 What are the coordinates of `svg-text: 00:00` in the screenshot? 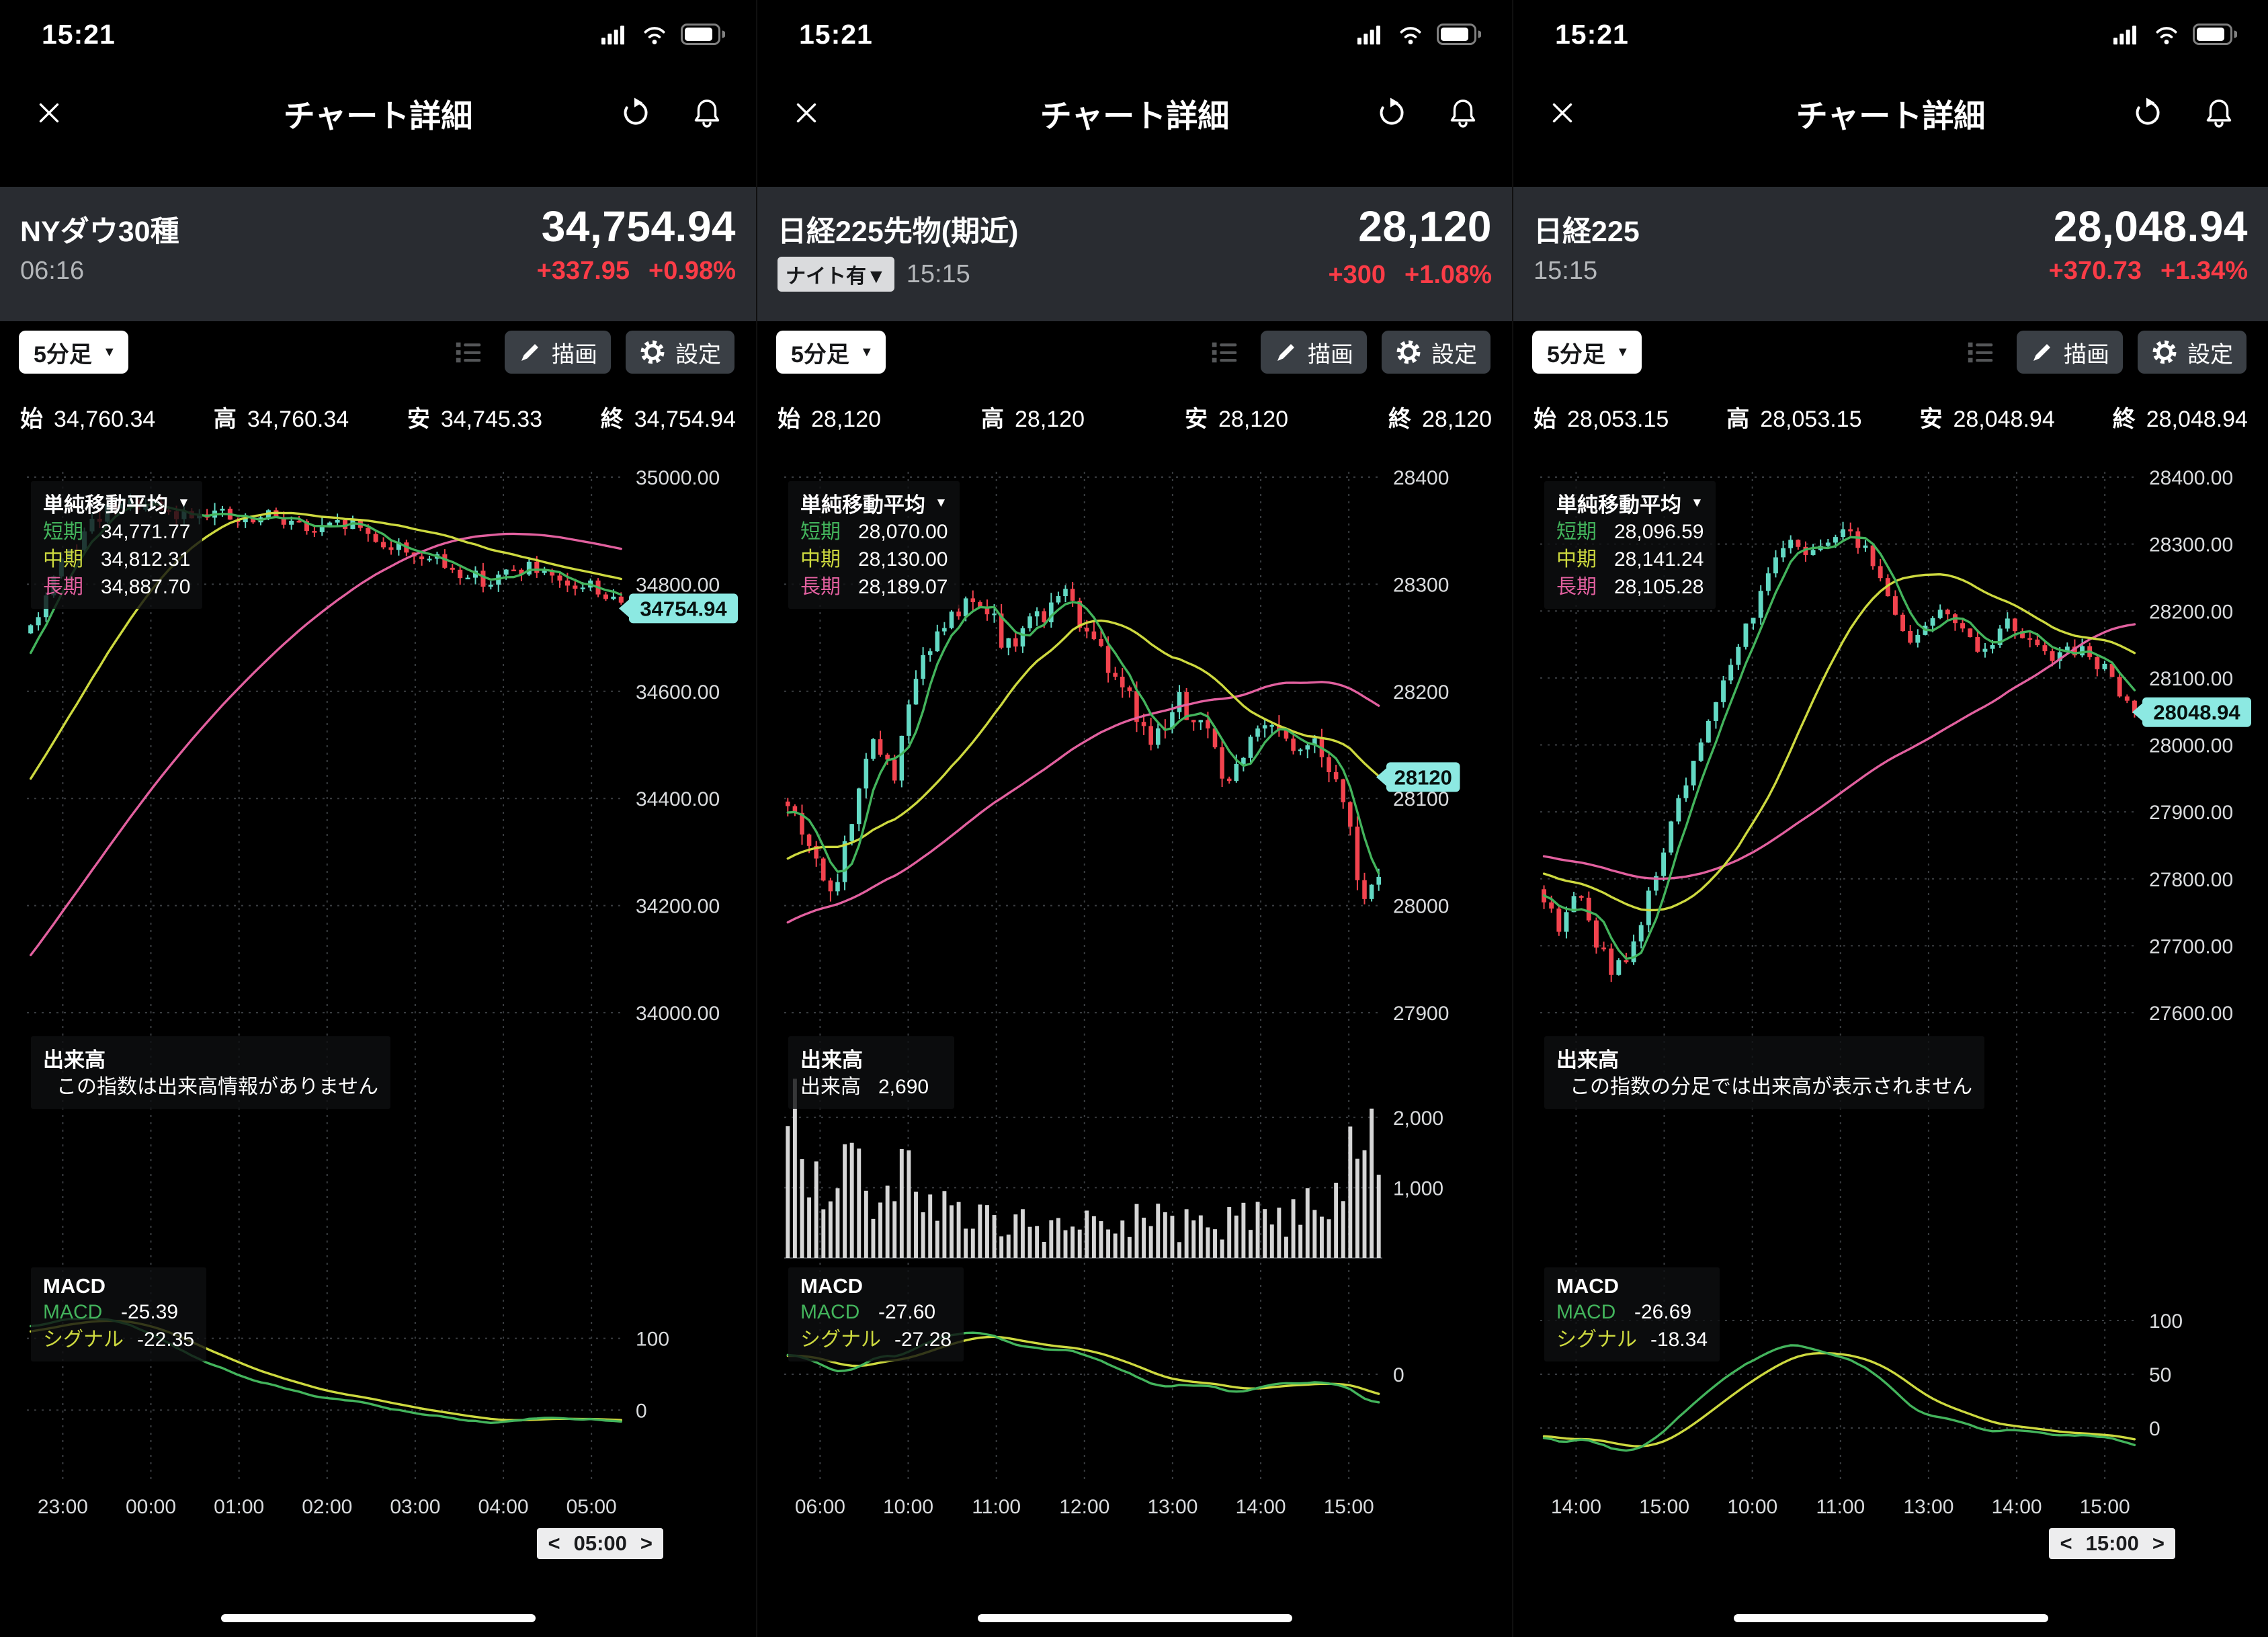 It's located at (151, 1507).